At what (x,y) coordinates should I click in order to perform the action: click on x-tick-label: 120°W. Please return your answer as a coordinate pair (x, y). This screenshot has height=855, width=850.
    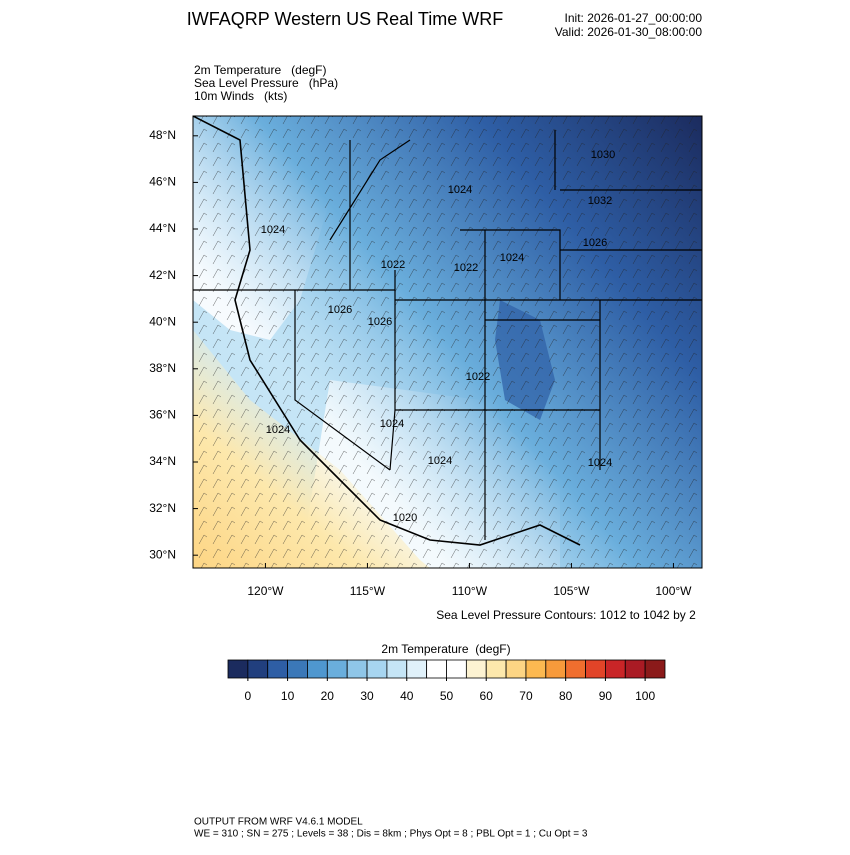
    Looking at the image, I should click on (265, 591).